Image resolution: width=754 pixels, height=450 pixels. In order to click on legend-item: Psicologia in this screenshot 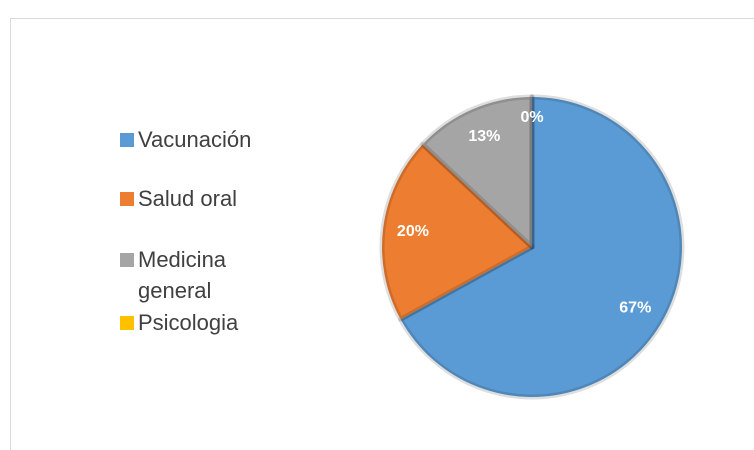, I will do `click(195, 322)`.